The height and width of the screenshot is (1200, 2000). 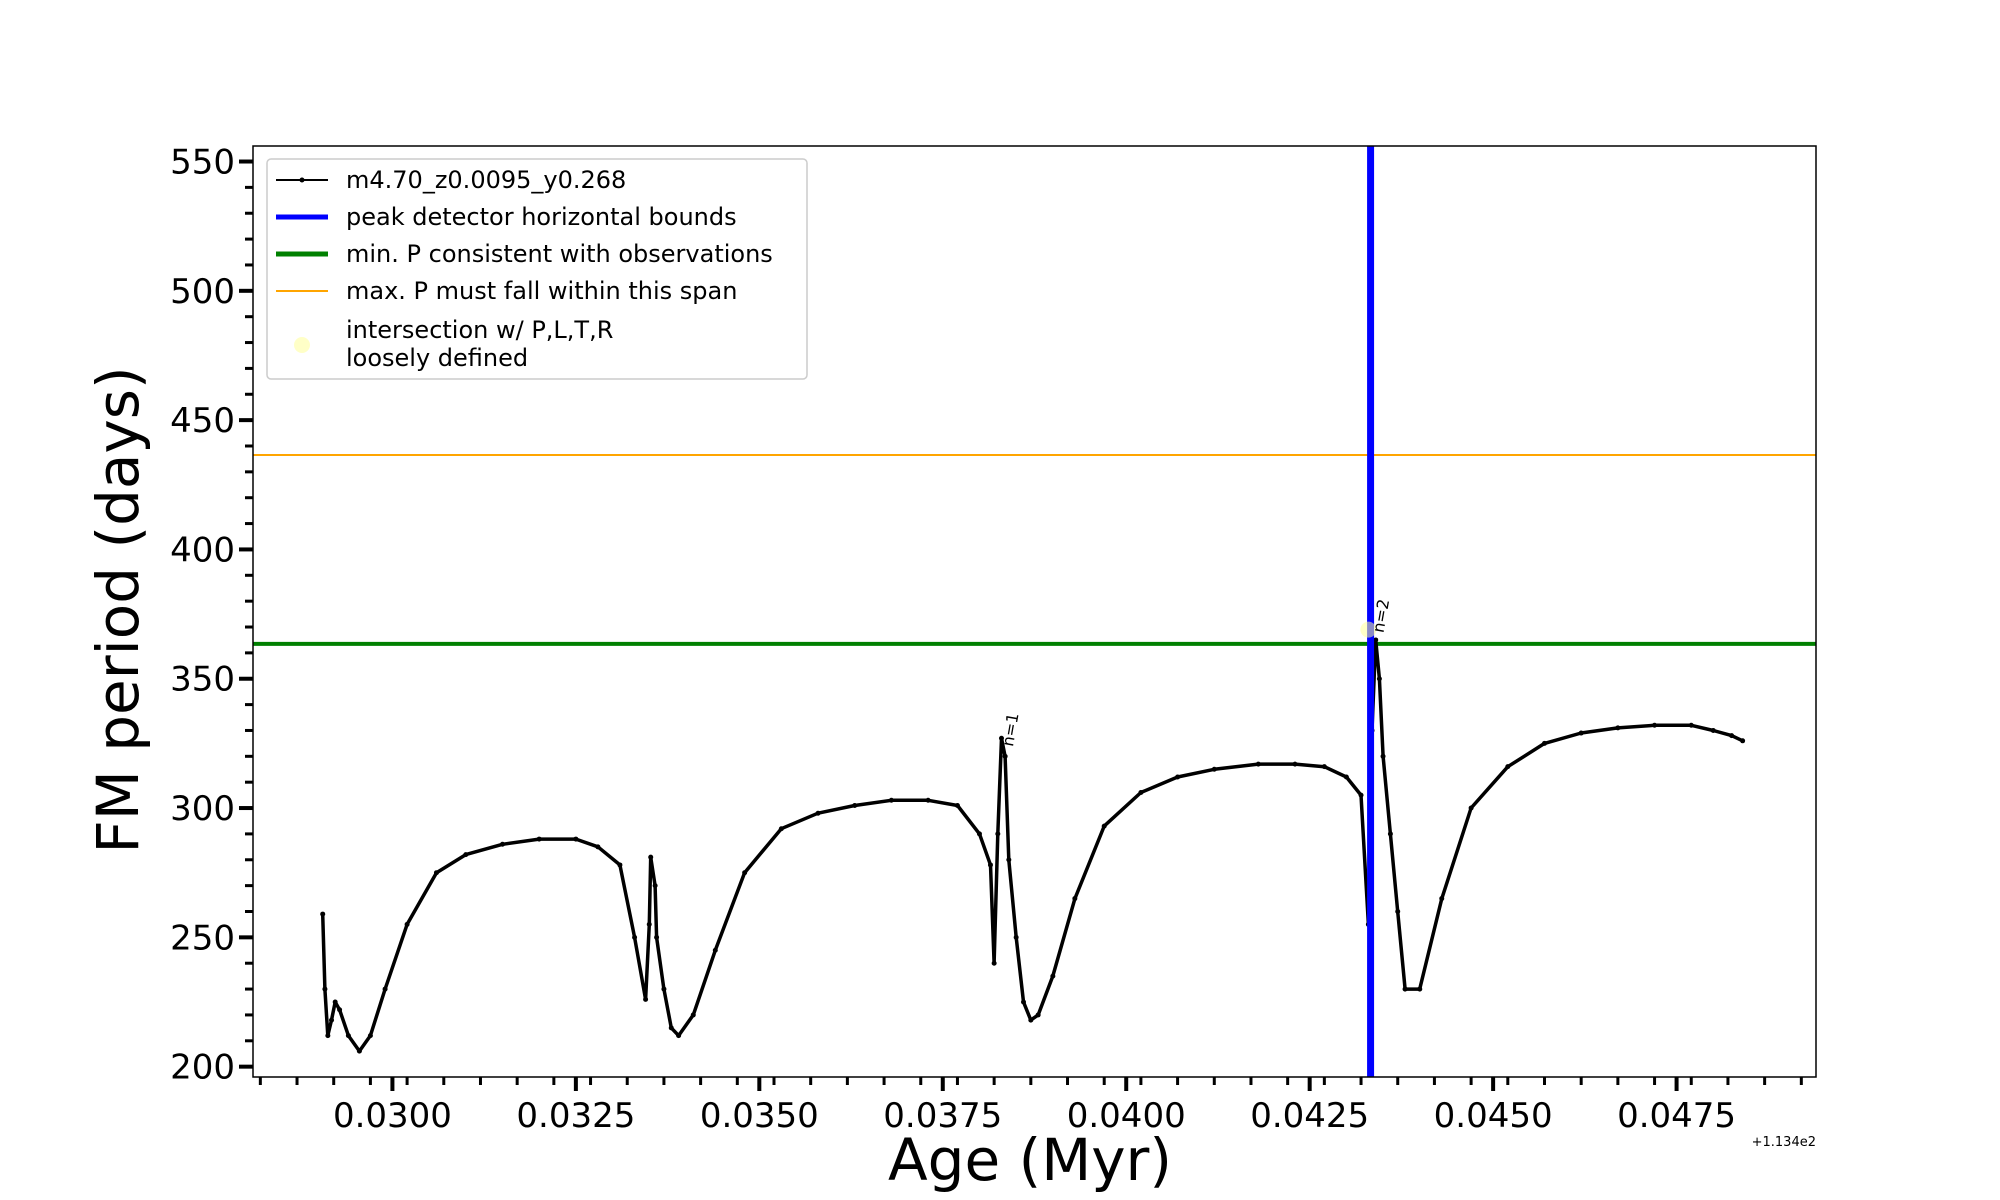 What do you see at coordinates (1126, 1116) in the screenshot?
I see `x-tick-label: 0.0400` at bounding box center [1126, 1116].